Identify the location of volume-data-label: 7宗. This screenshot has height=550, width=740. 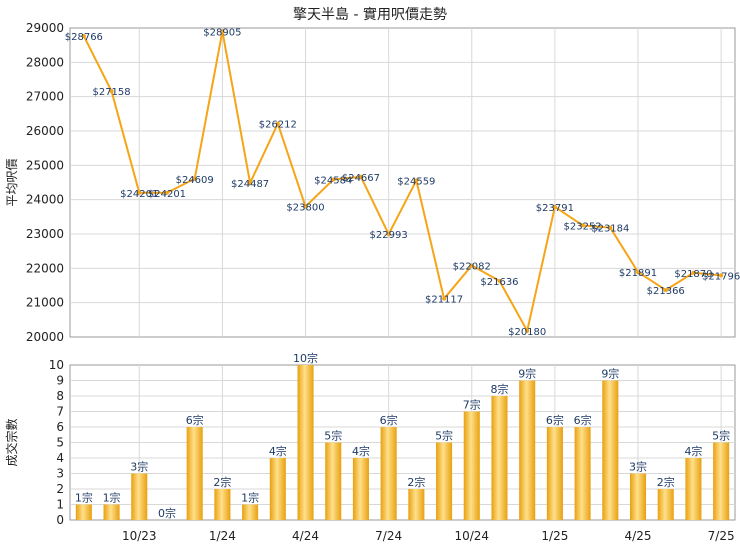
(472, 405).